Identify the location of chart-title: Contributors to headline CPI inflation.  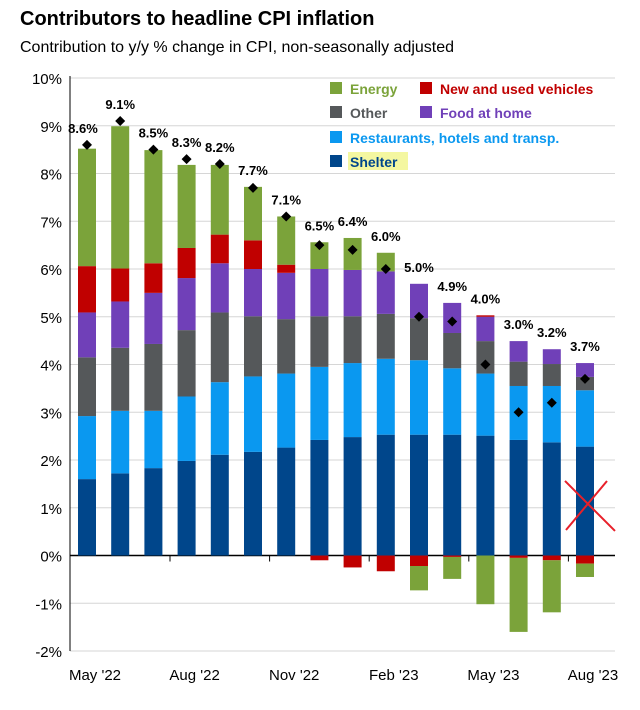
(197, 19).